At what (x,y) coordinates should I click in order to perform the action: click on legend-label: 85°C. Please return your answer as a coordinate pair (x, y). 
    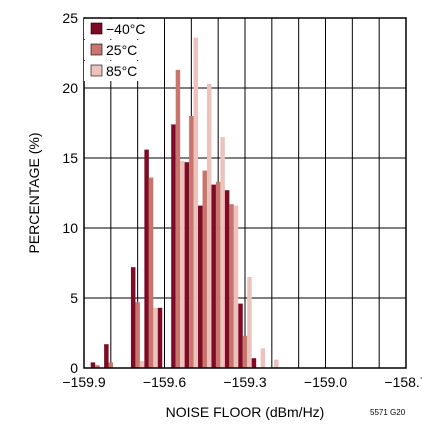
    Looking at the image, I should click on (121, 71).